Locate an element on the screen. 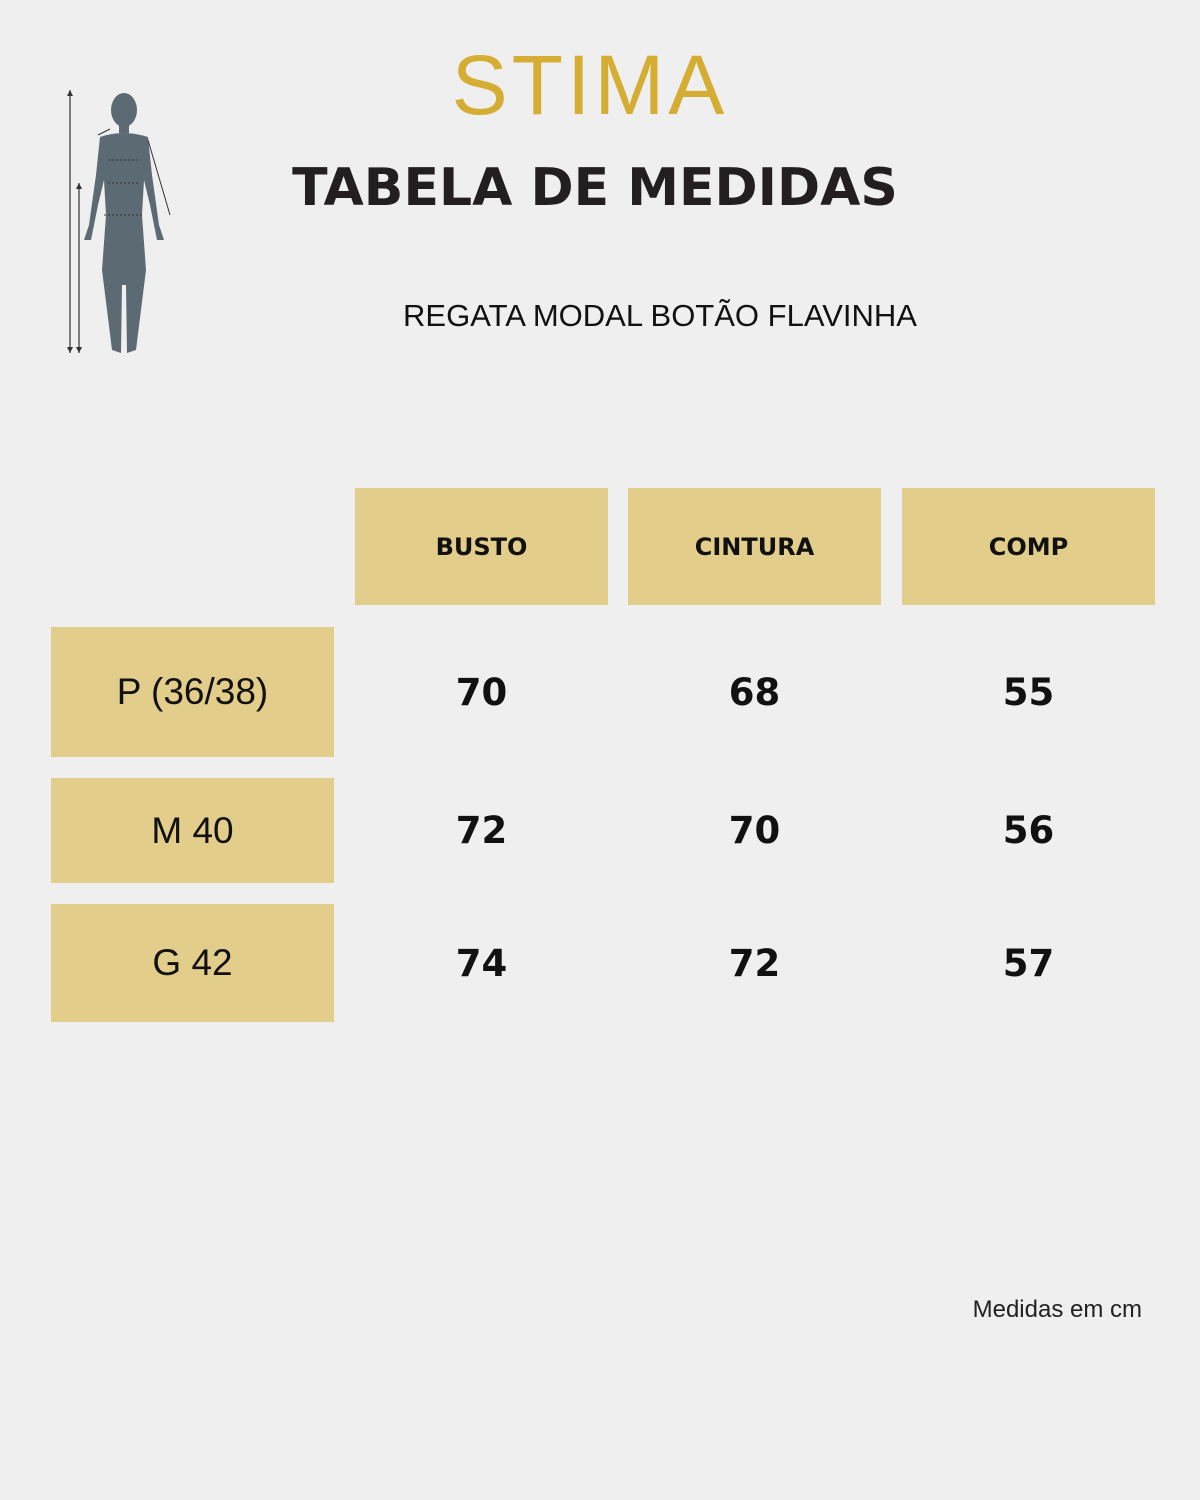 The height and width of the screenshot is (1500, 1200). measurement: 56 is located at coordinates (1028, 830).